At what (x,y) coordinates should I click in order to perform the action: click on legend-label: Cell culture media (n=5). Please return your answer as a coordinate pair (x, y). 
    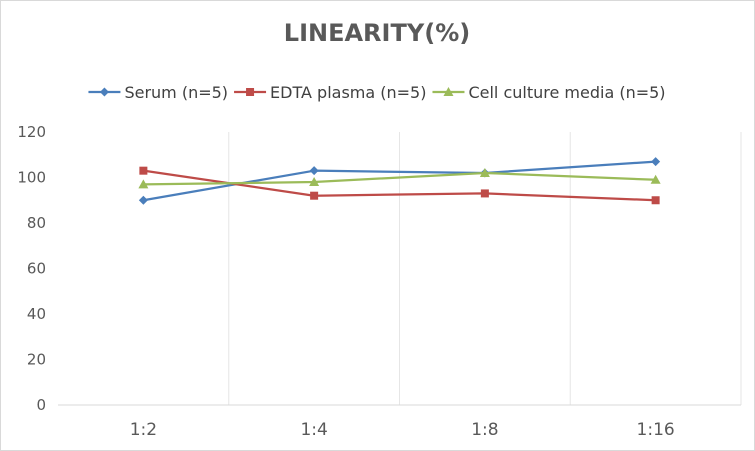
    Looking at the image, I should click on (566, 92).